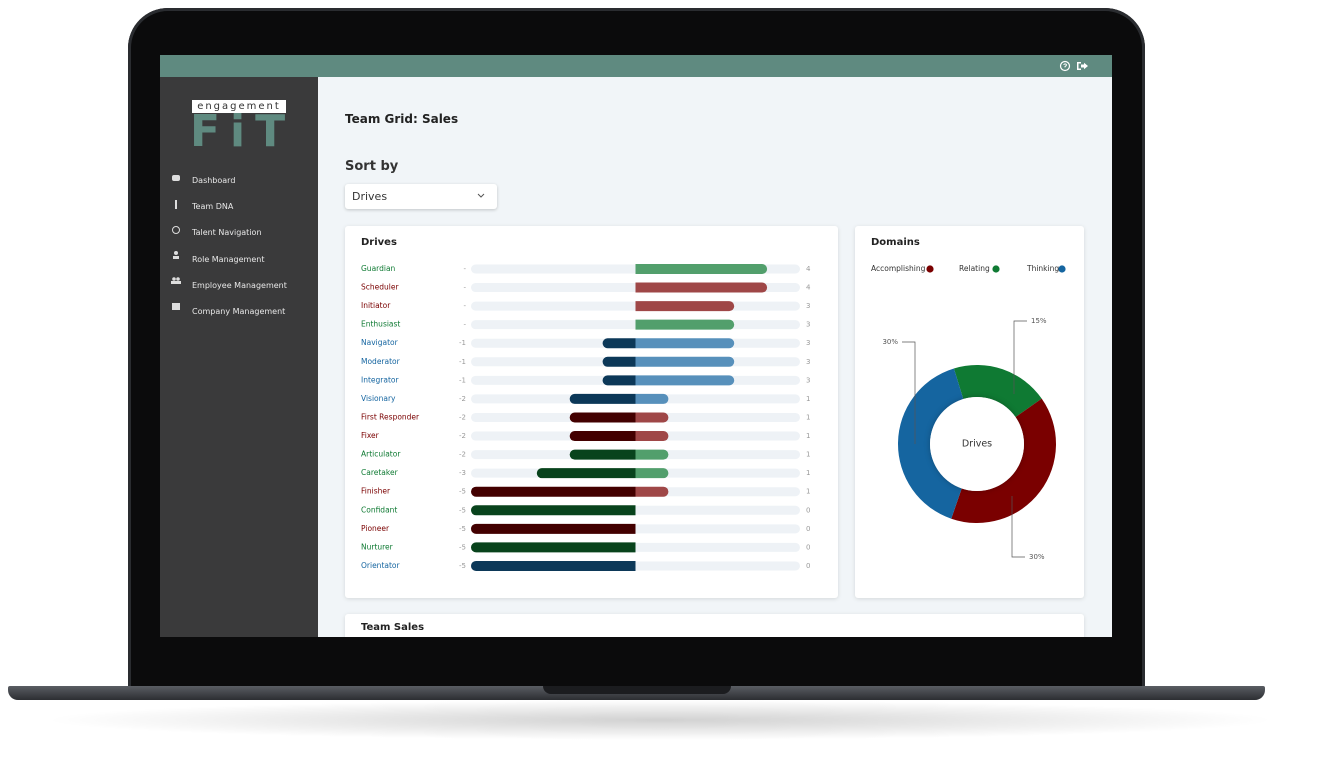 The width and height of the screenshot is (1320, 763). What do you see at coordinates (380, 379) in the screenshot?
I see `category-label: Integrator` at bounding box center [380, 379].